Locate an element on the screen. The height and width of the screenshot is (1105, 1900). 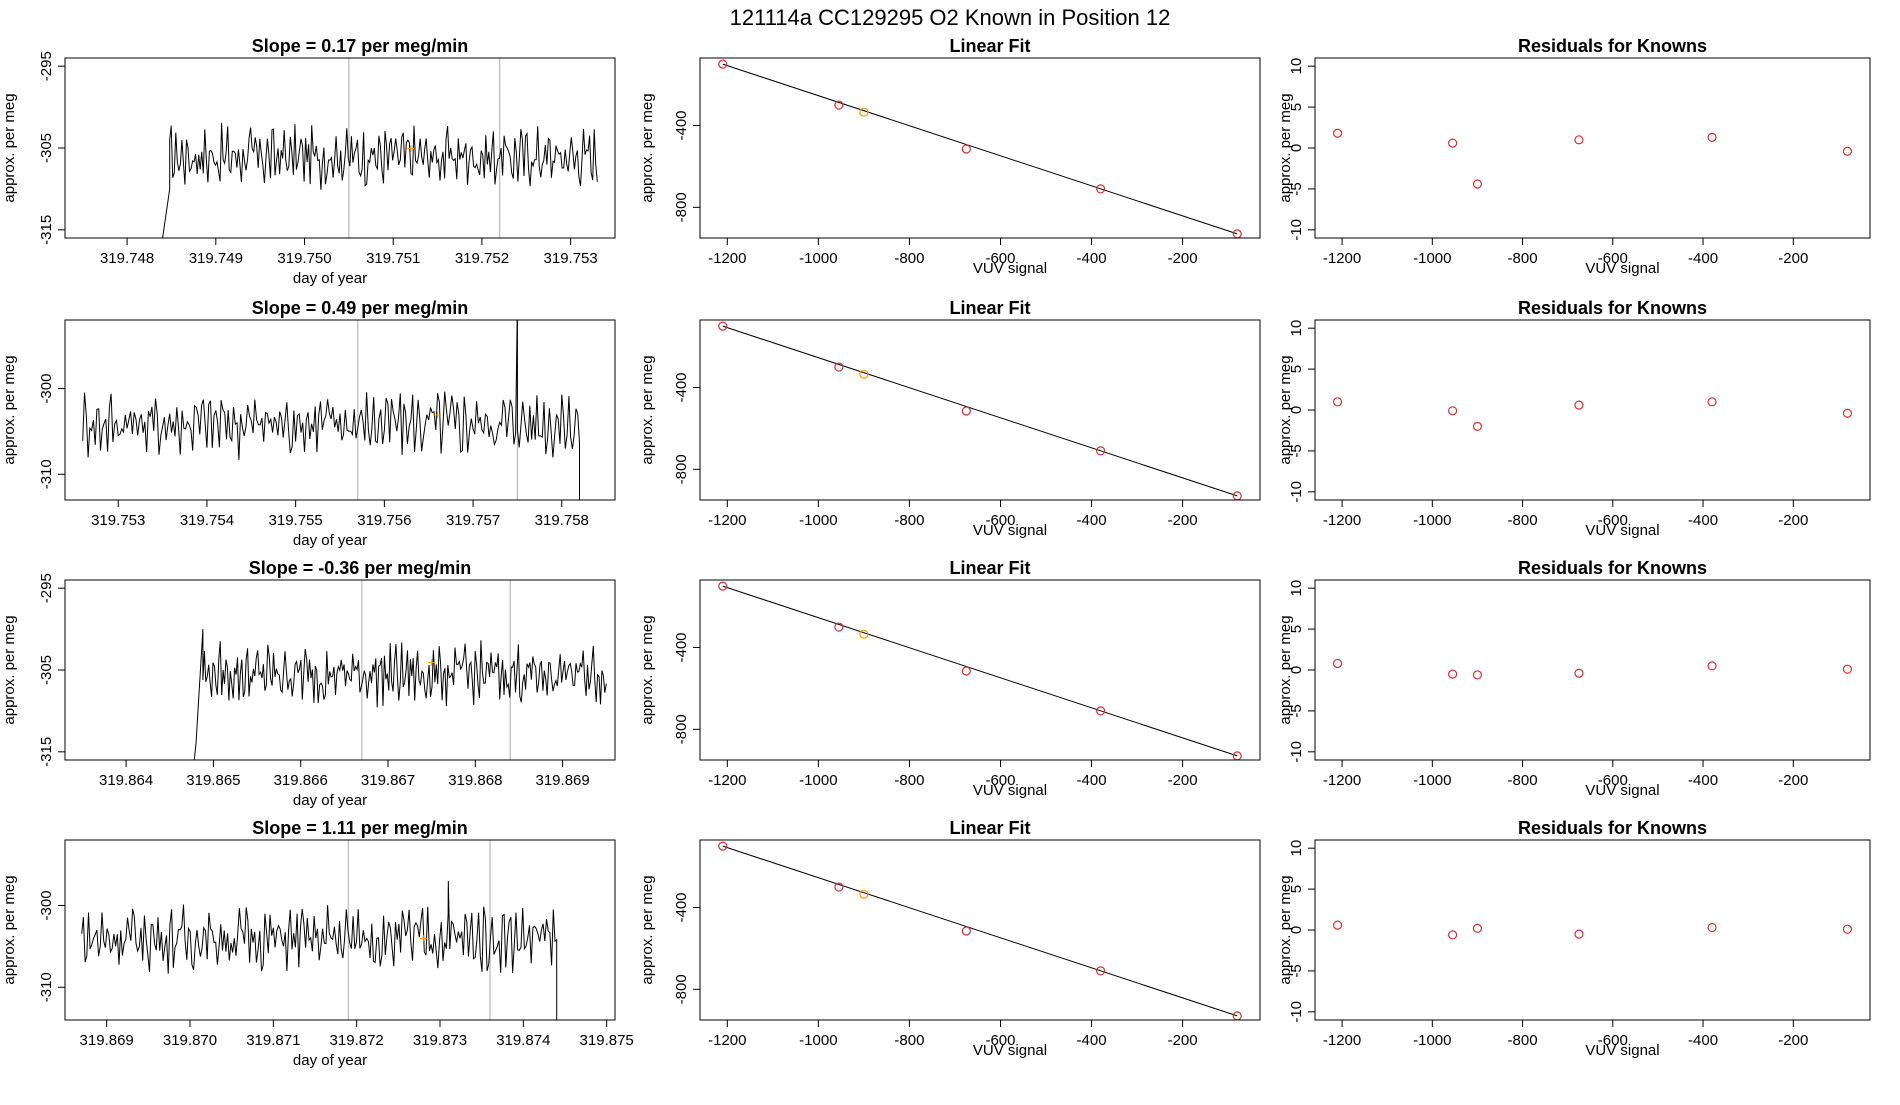
slope-title: Slope = 0.49 per meg/min is located at coordinates (360, 308).